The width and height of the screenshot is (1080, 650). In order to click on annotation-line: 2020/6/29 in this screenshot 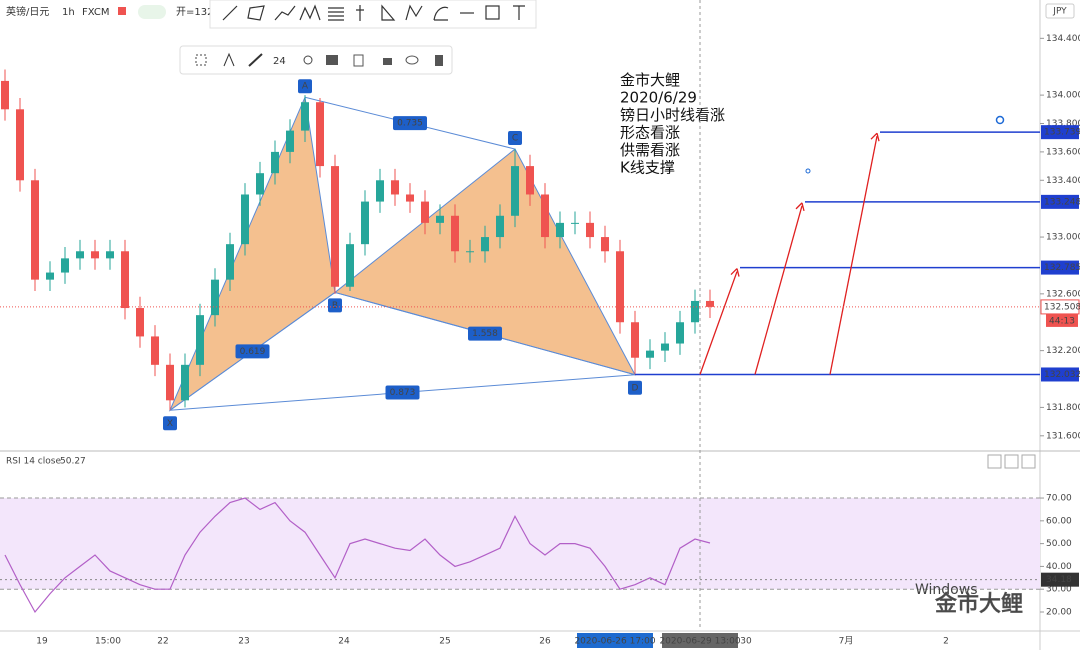, I will do `click(658, 98)`.